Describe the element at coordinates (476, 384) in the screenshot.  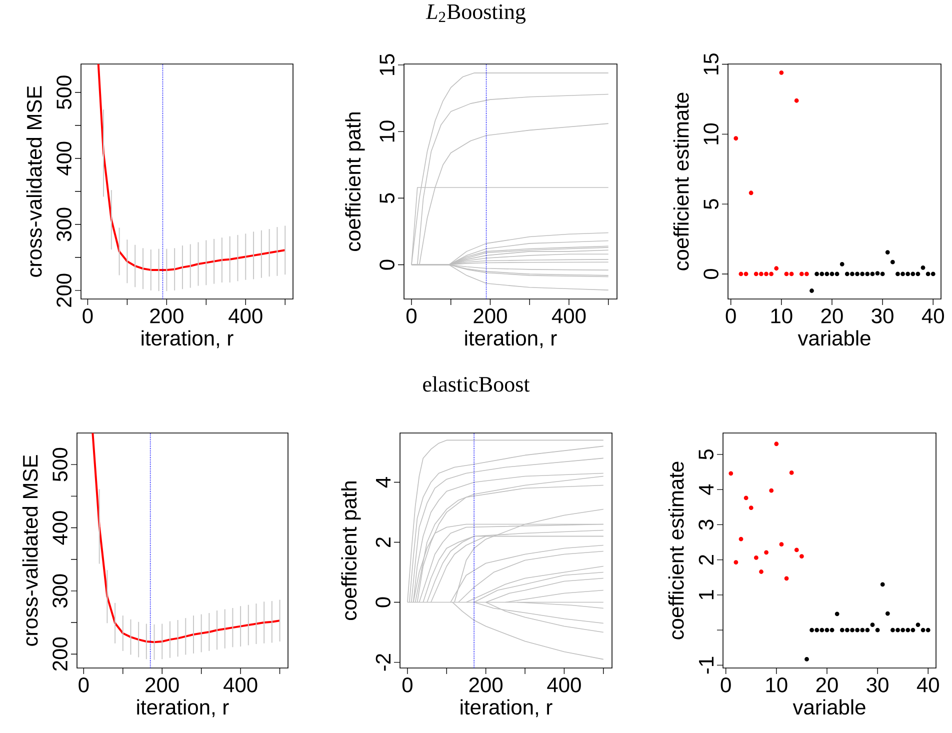
I see `chart-title: elasticBoost` at that location.